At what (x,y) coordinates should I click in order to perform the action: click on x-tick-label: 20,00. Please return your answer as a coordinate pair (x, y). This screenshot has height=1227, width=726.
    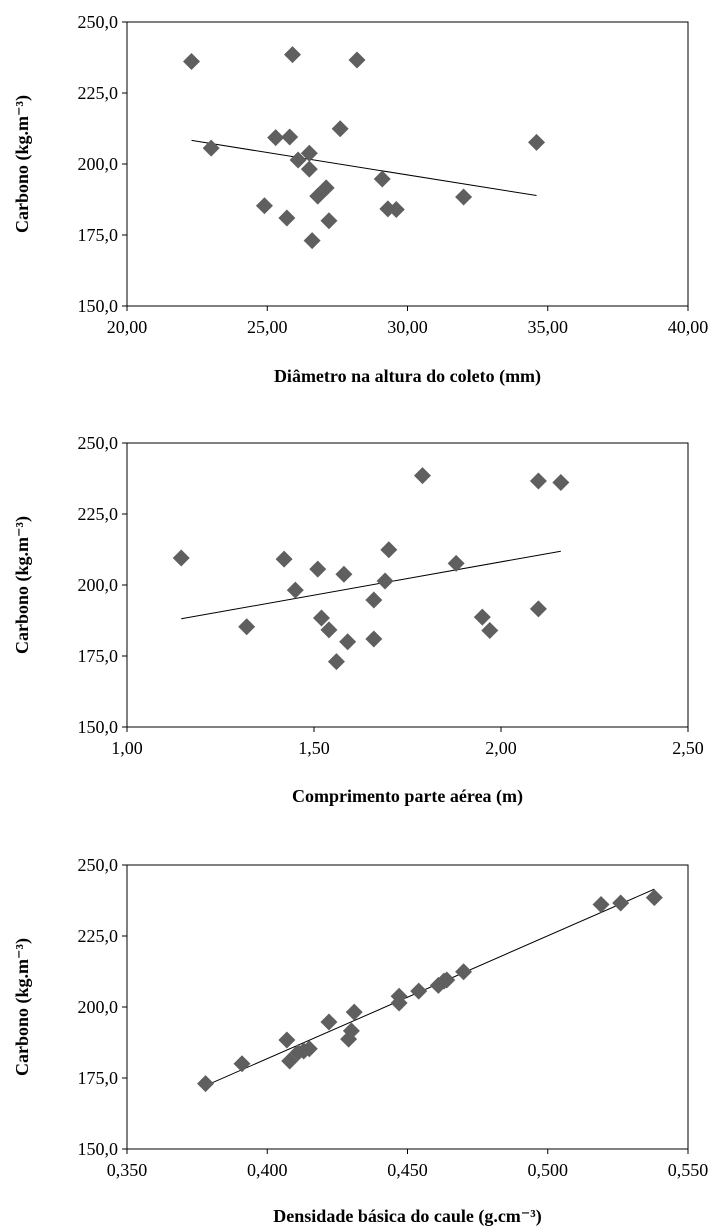
    Looking at the image, I should click on (127, 327).